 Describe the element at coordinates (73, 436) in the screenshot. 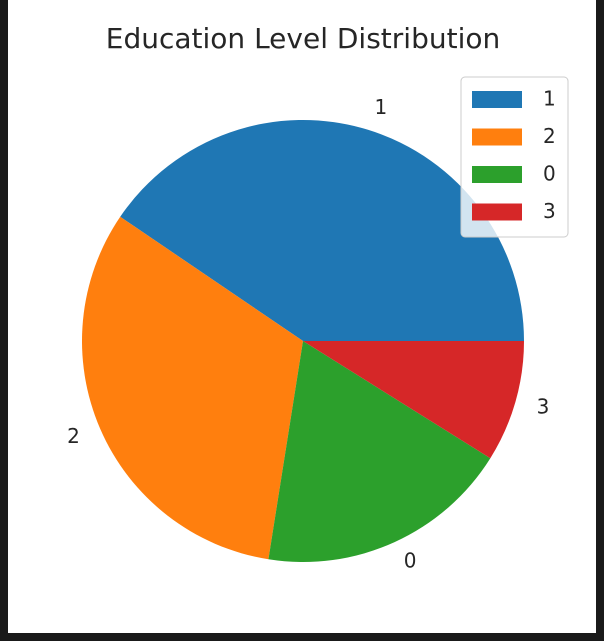

I see `slice-label-2: 2` at that location.